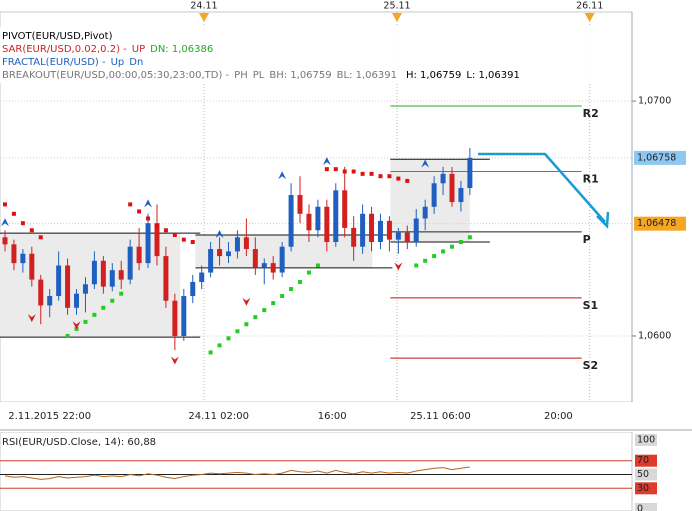 The image size is (692, 511). Describe the element at coordinates (118, 62) in the screenshot. I see `legend-text: Up` at that location.